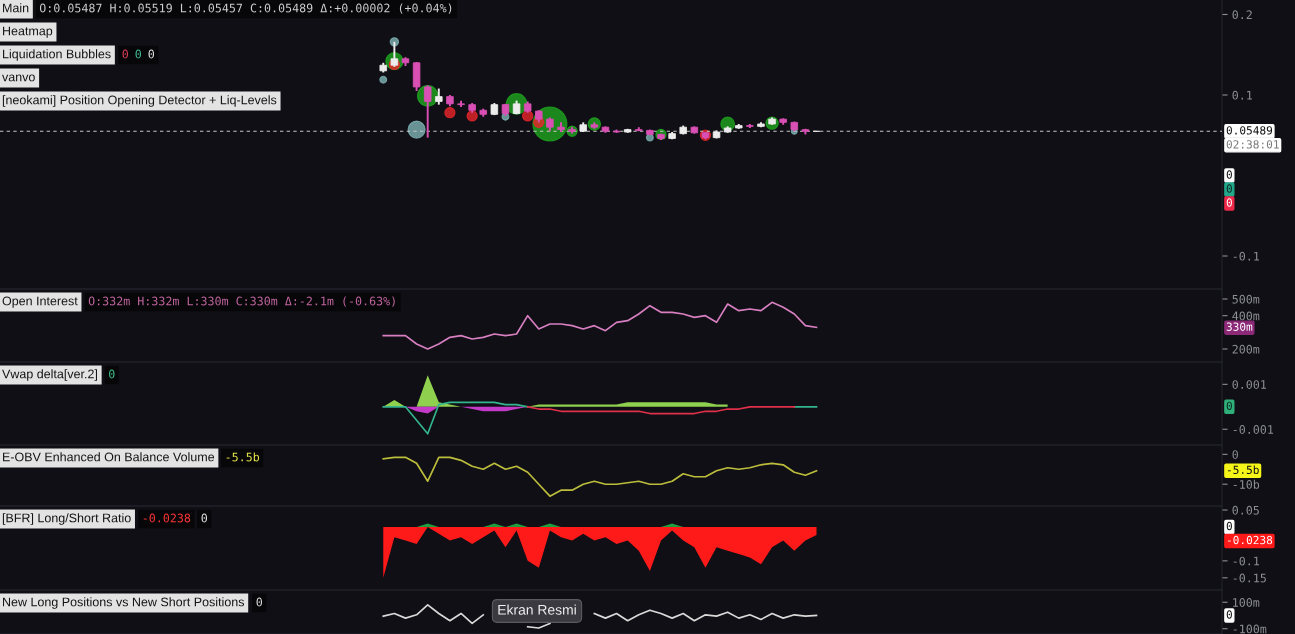 This screenshot has width=1295, height=634. Describe the element at coordinates (28, 32) in the screenshot. I see `annotation: Heatmap` at that location.